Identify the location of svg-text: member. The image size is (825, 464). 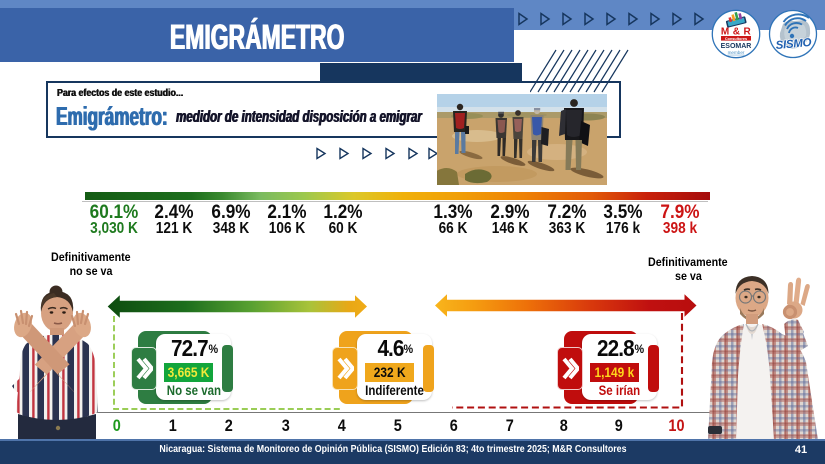
(736, 52).